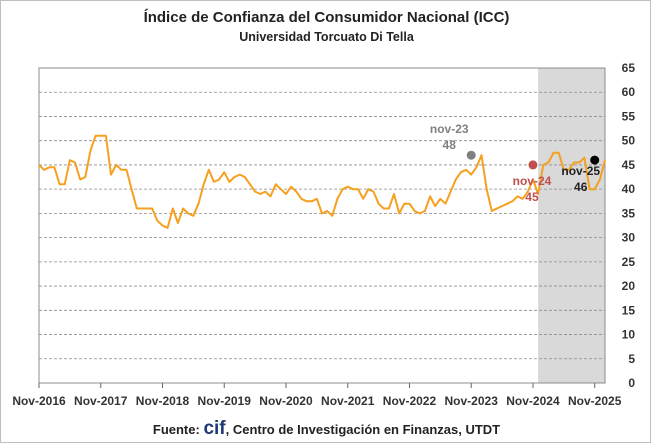 The image size is (651, 443). What do you see at coordinates (450, 145) in the screenshot?
I see `annotation-value-nov-23: 48` at bounding box center [450, 145].